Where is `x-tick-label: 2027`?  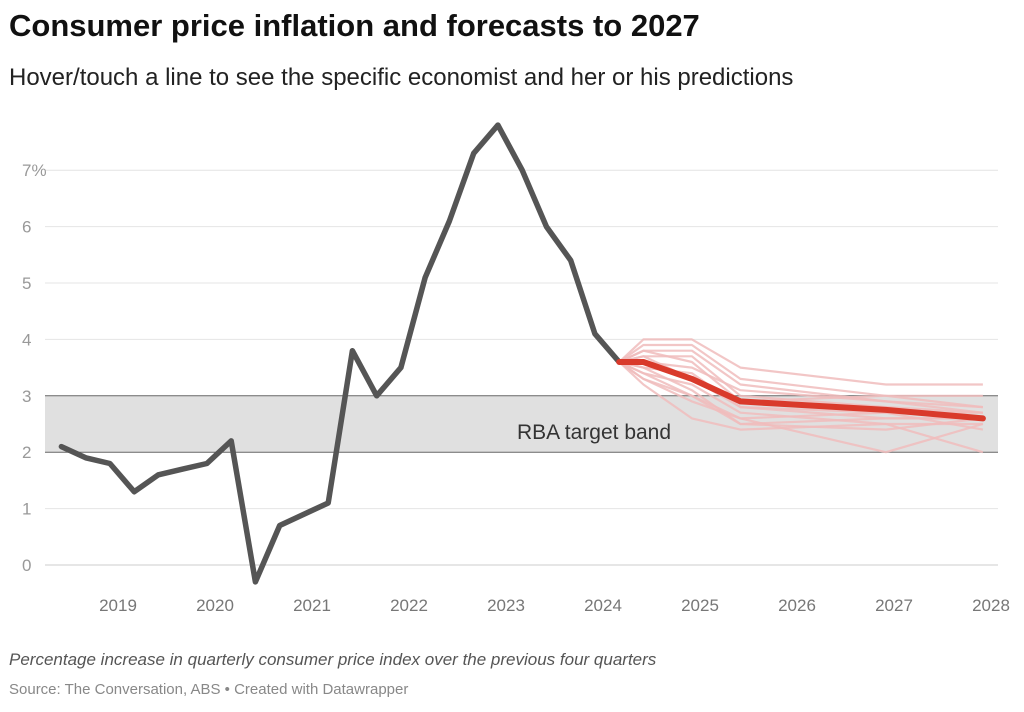 x-tick-label: 2027 is located at coordinates (894, 605).